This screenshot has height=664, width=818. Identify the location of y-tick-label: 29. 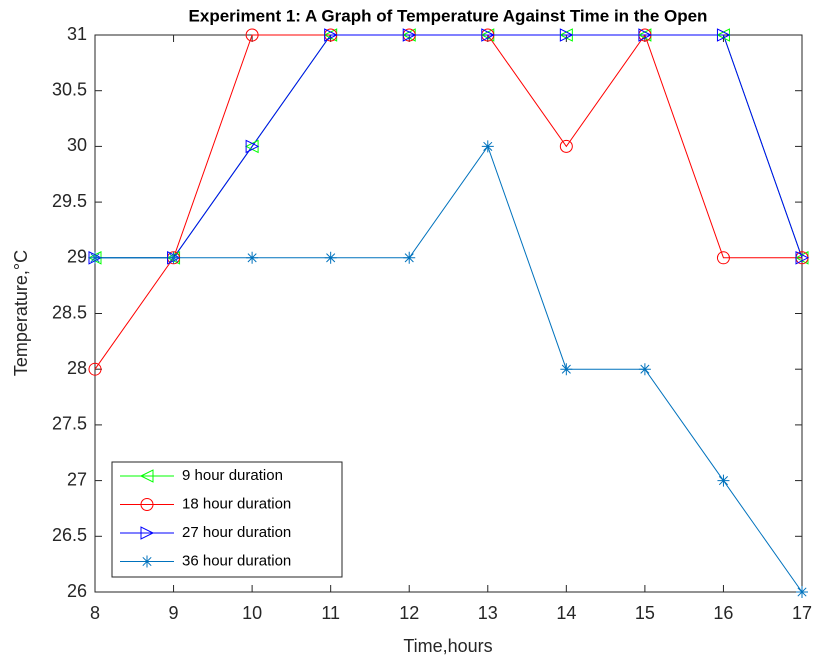
(77, 257).